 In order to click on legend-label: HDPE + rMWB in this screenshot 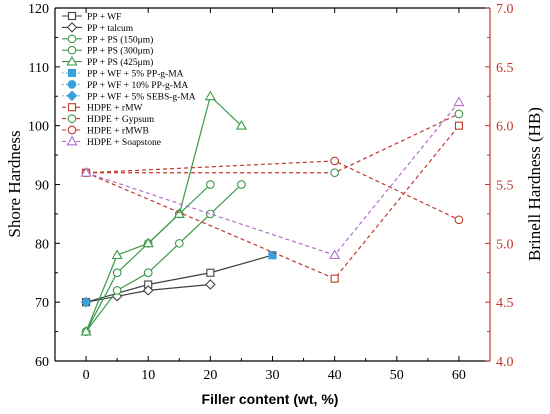, I will do `click(118, 132)`.